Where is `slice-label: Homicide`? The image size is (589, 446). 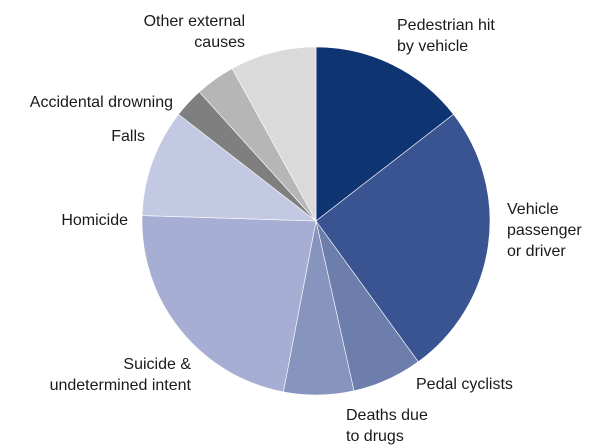 slice-label: Homicide is located at coordinates (94, 220).